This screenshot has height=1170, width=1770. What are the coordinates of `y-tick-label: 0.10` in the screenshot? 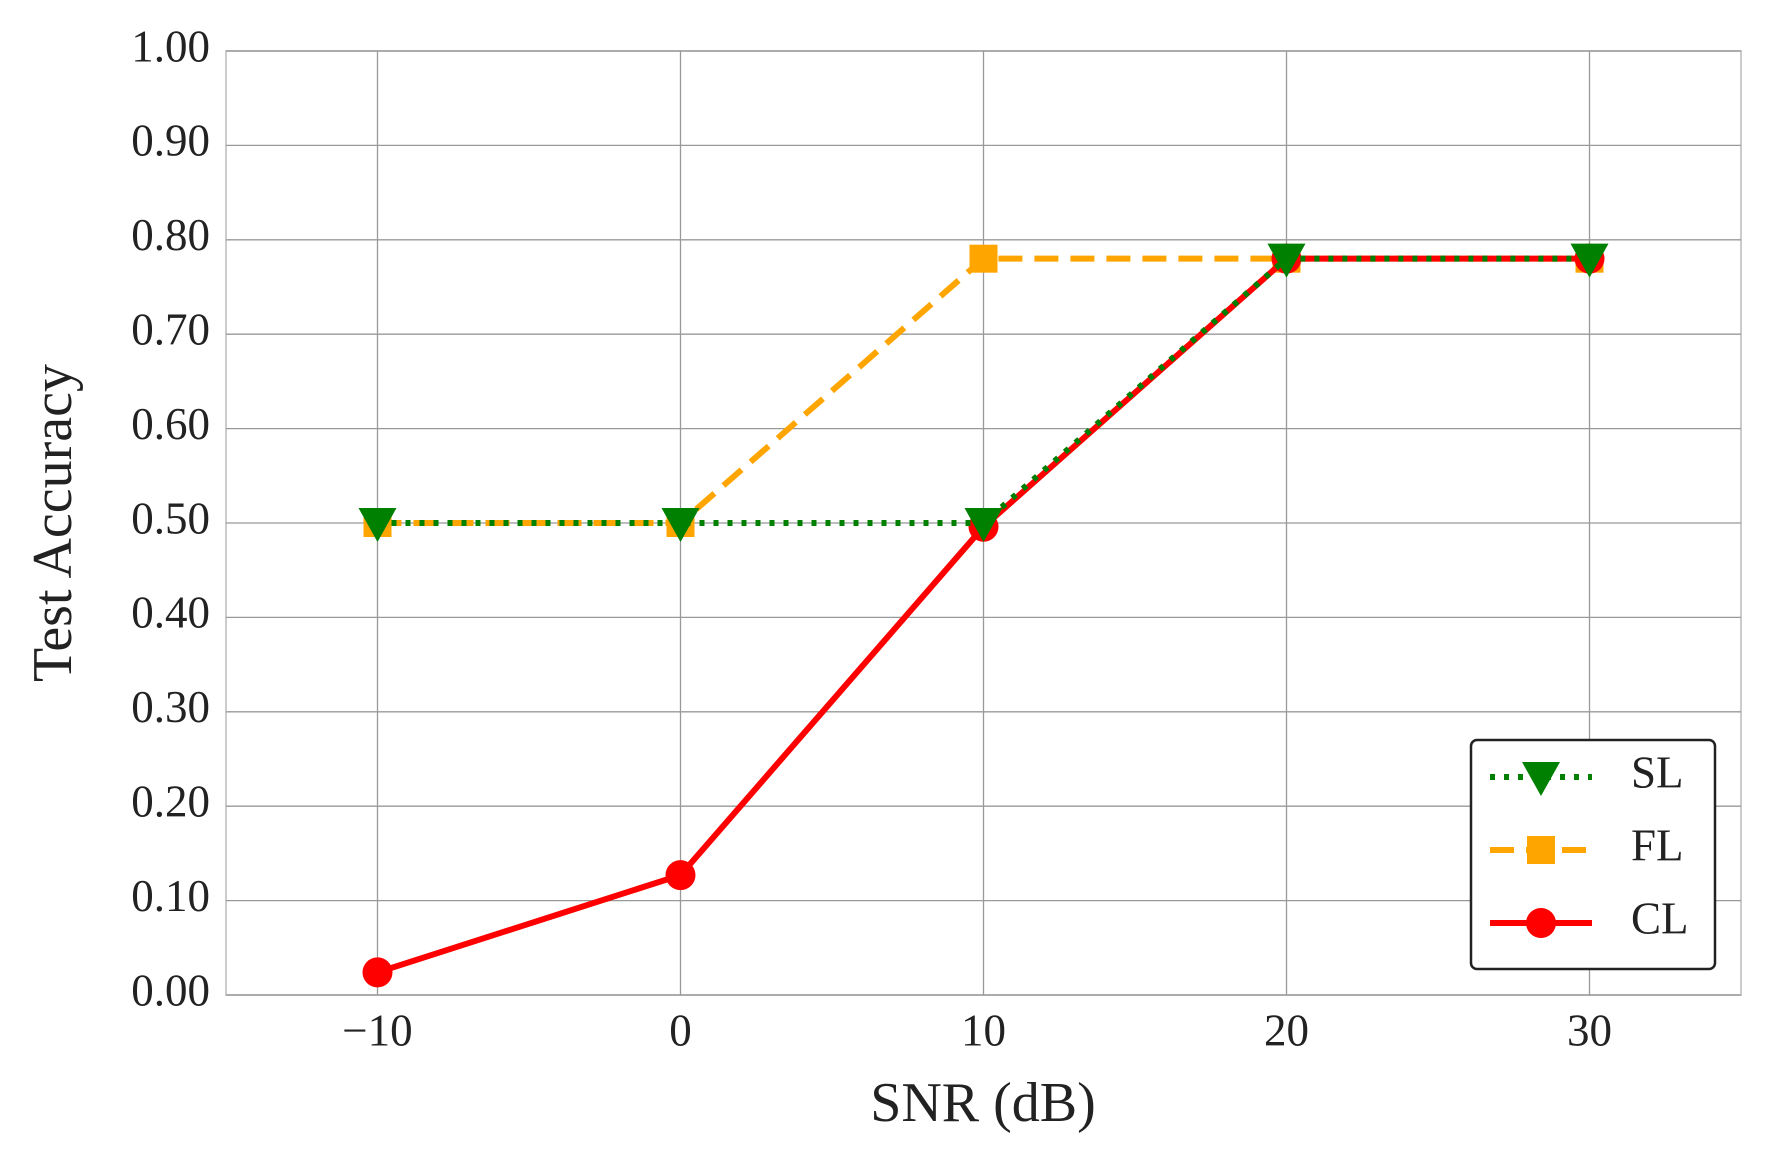 It's located at (170, 896).